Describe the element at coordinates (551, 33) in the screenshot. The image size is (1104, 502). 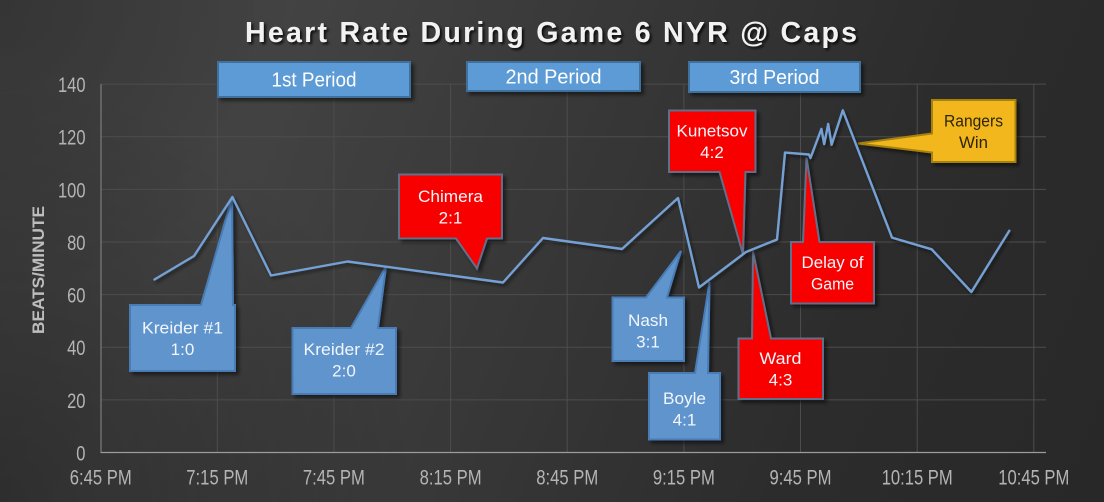
I see `svg-text:Heart Rate During Game 6 NYR @: Heart Rate During Game 6 NYR @ Caps` at that location.